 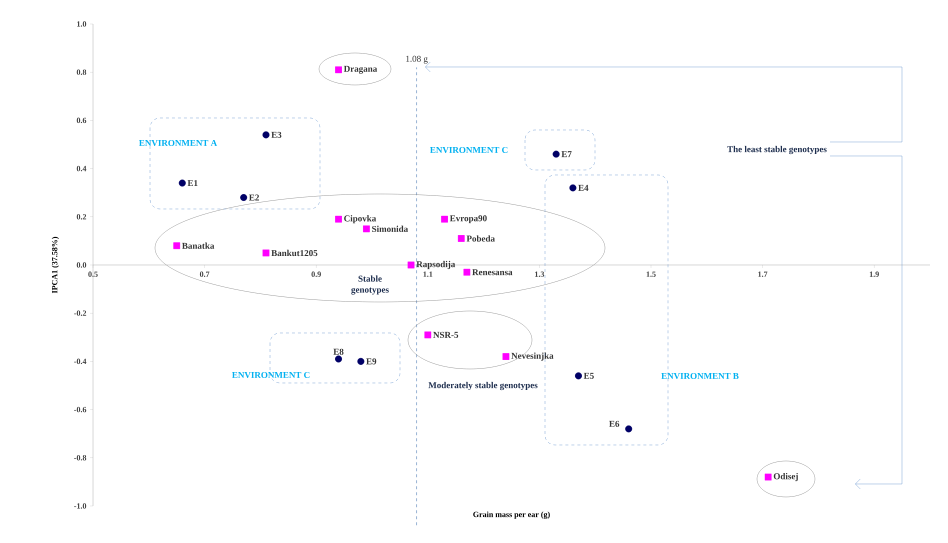 I want to click on annotation: Dragana, so click(x=361, y=70).